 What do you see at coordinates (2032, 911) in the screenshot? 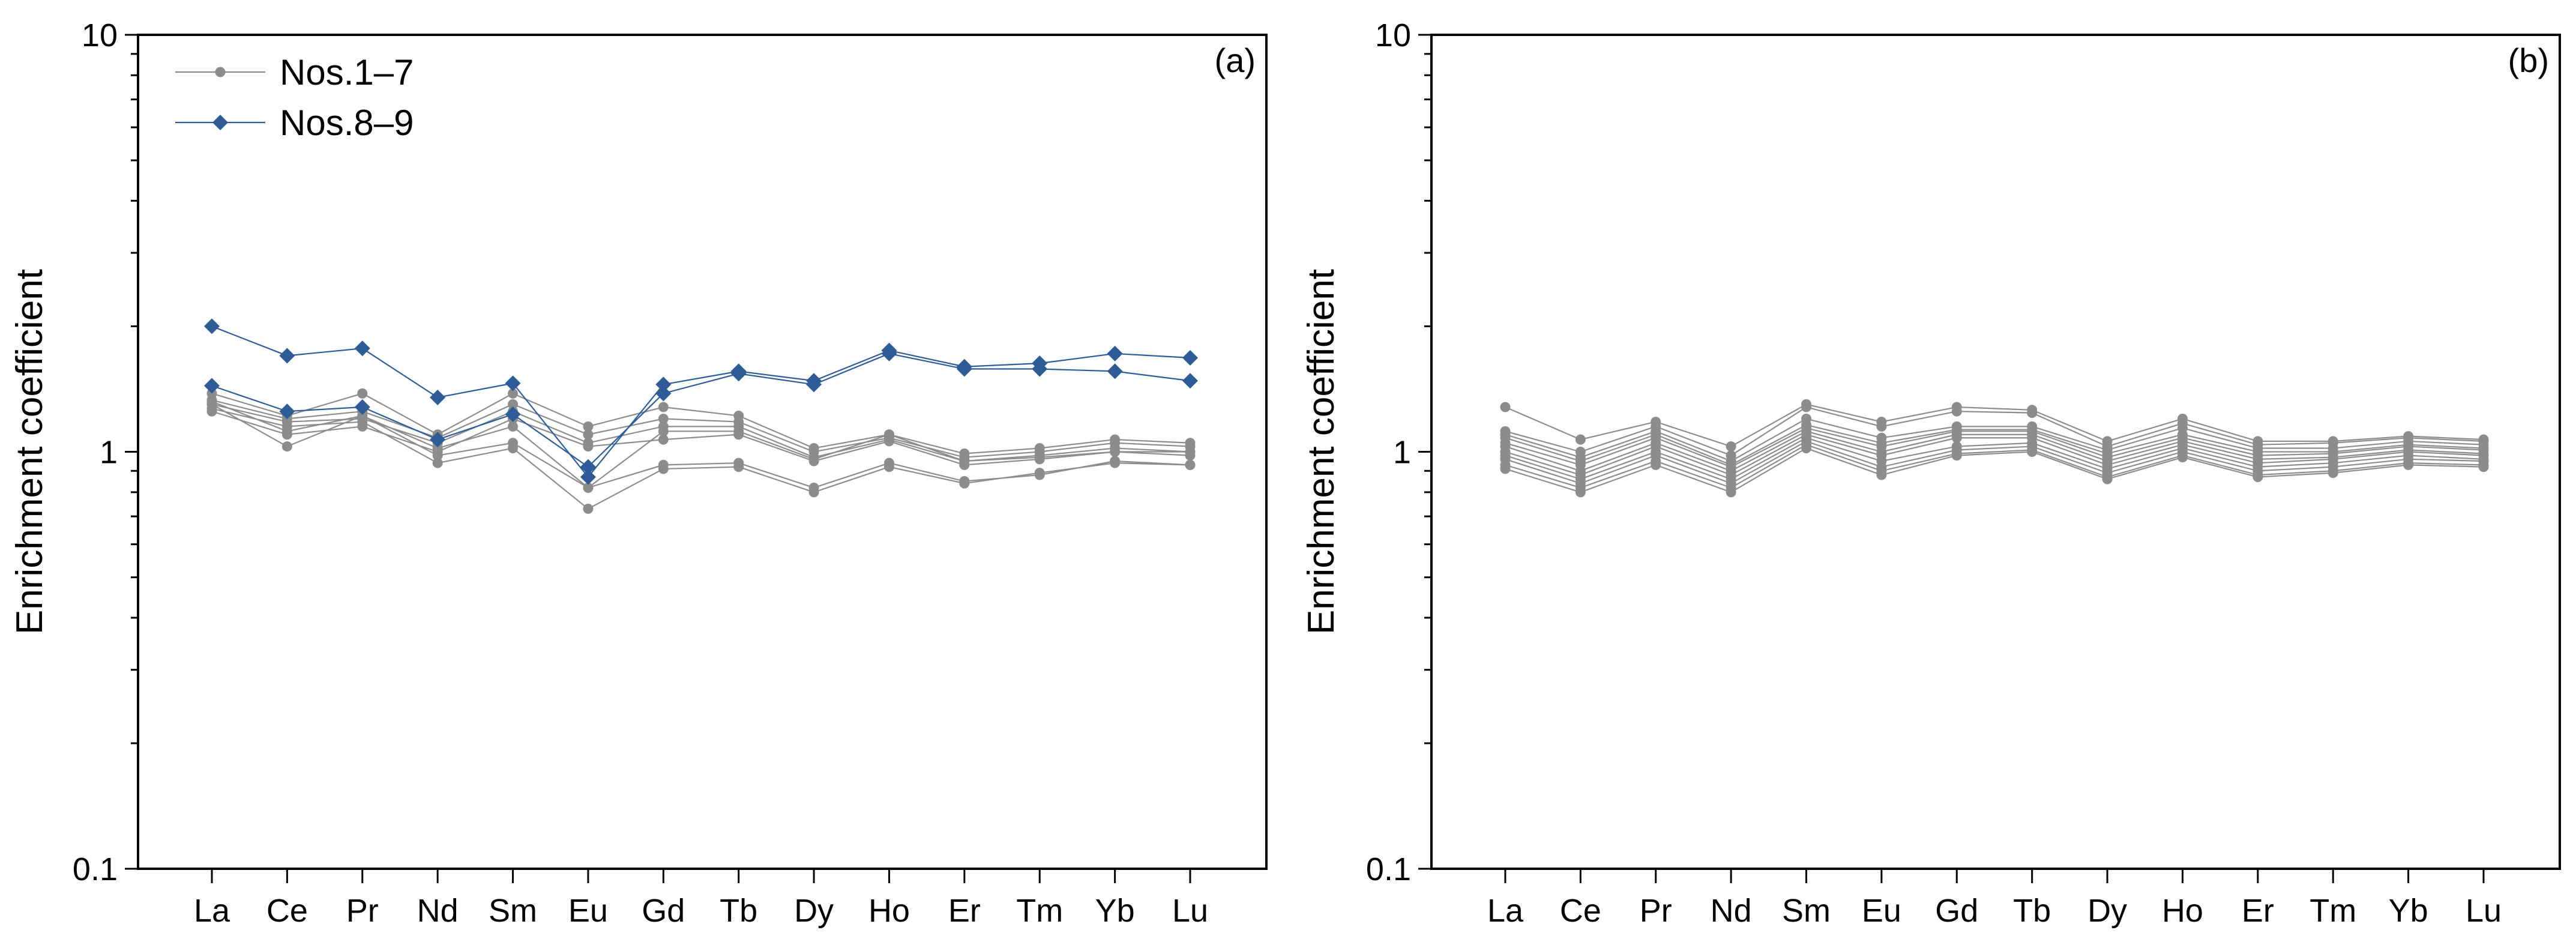
I see `x-tick-label-tb: Tb` at bounding box center [2032, 911].